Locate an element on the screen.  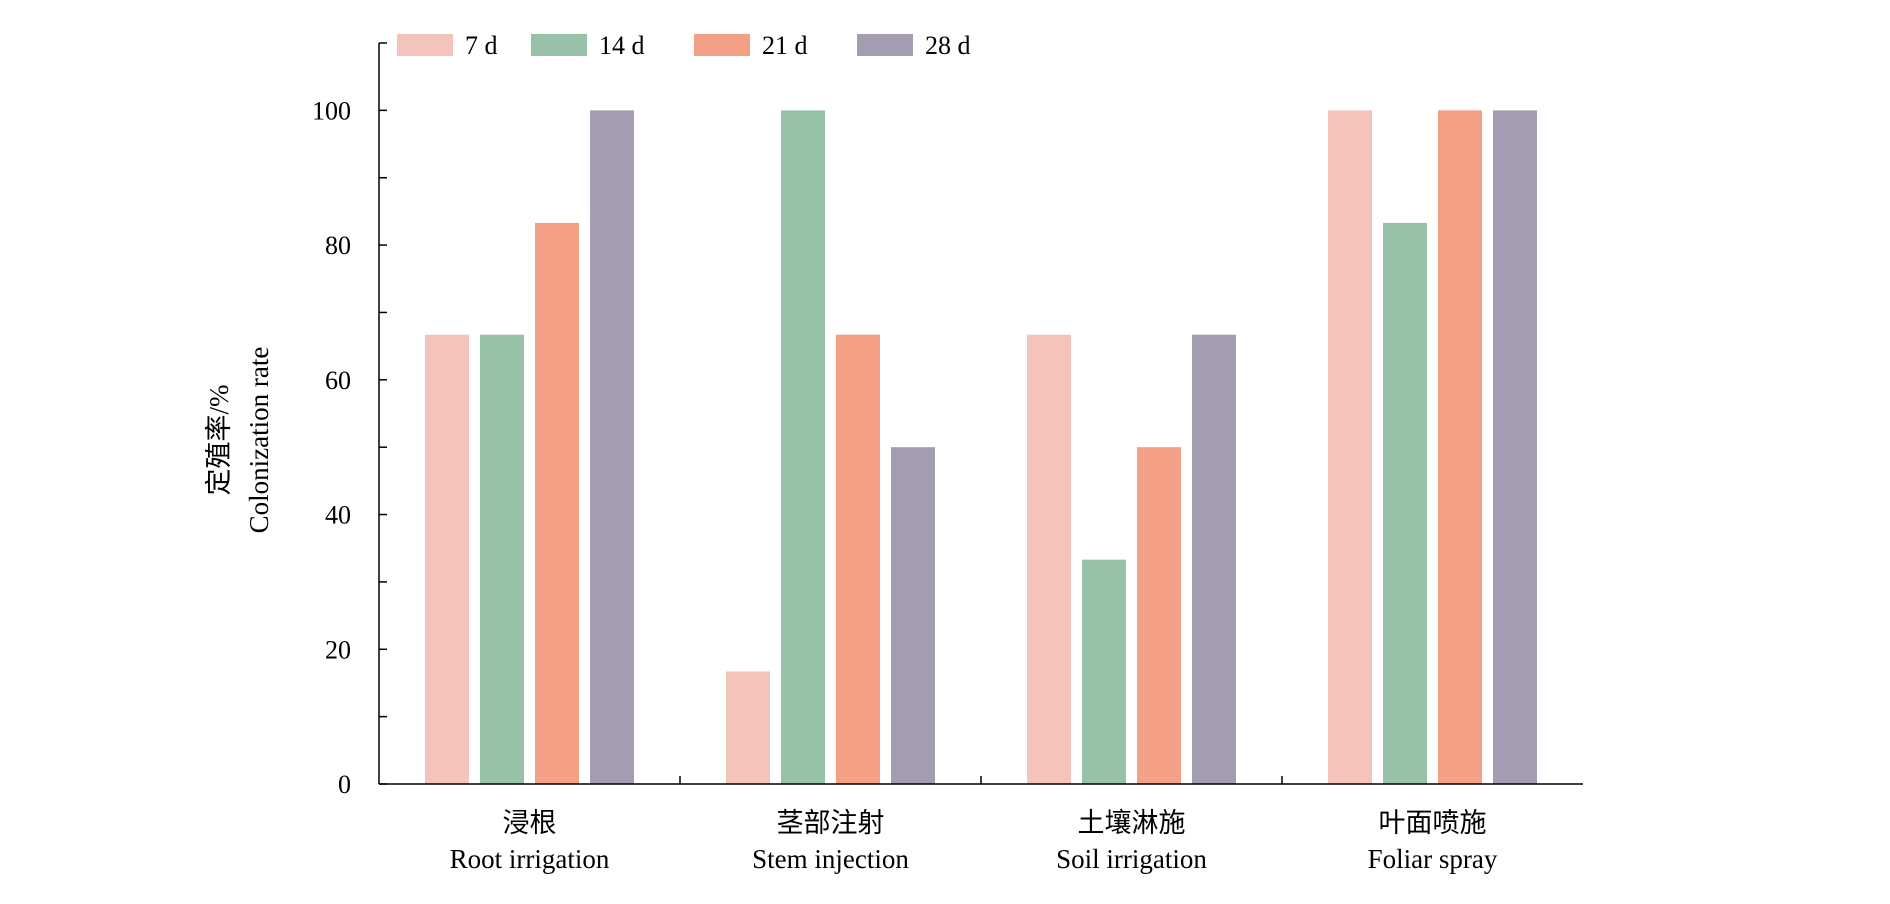
bar-7d-cat1 is located at coordinates (748, 727).